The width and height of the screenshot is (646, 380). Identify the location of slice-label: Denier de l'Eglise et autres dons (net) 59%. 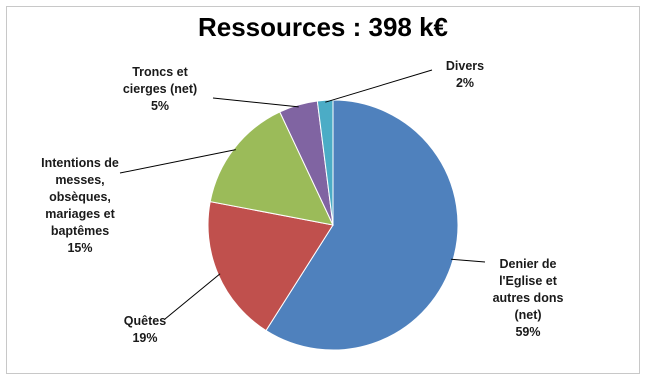
(528, 298).